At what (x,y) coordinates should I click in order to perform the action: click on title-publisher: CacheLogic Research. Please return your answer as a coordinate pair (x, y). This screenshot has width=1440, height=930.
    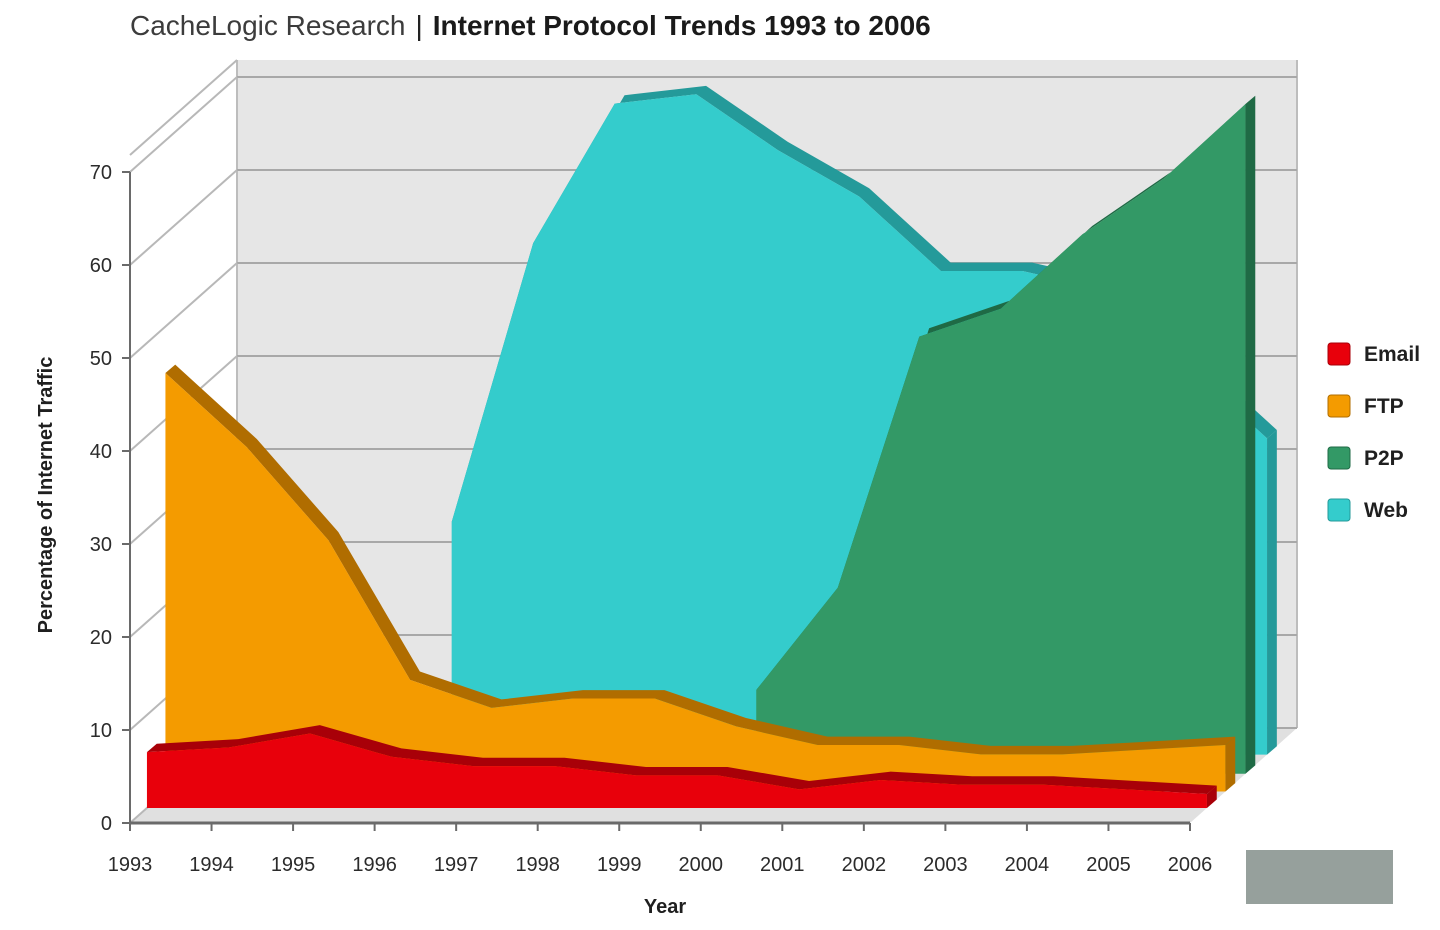
    Looking at the image, I should click on (268, 25).